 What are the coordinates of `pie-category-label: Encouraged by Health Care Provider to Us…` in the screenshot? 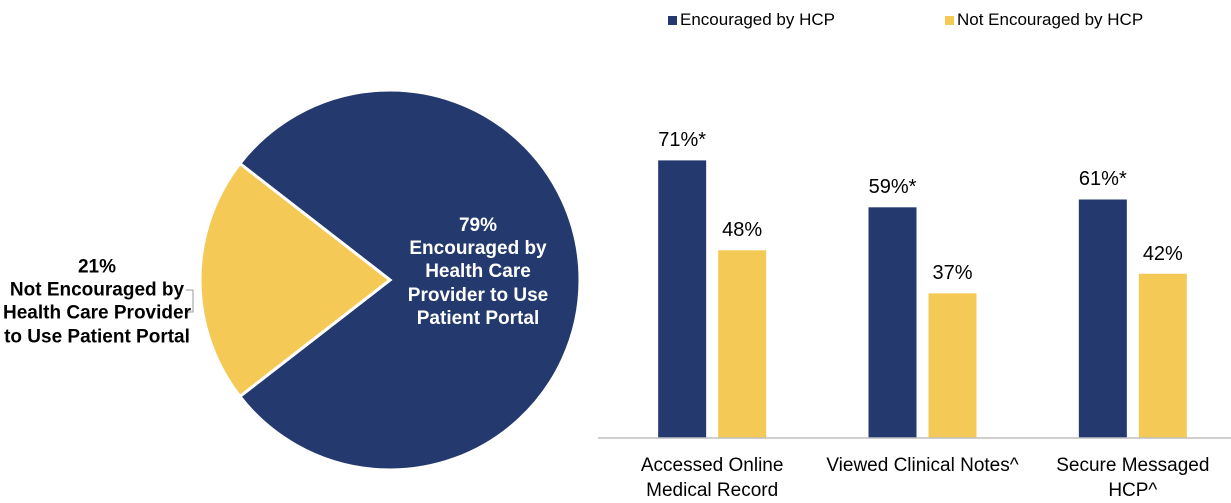 It's located at (478, 283).